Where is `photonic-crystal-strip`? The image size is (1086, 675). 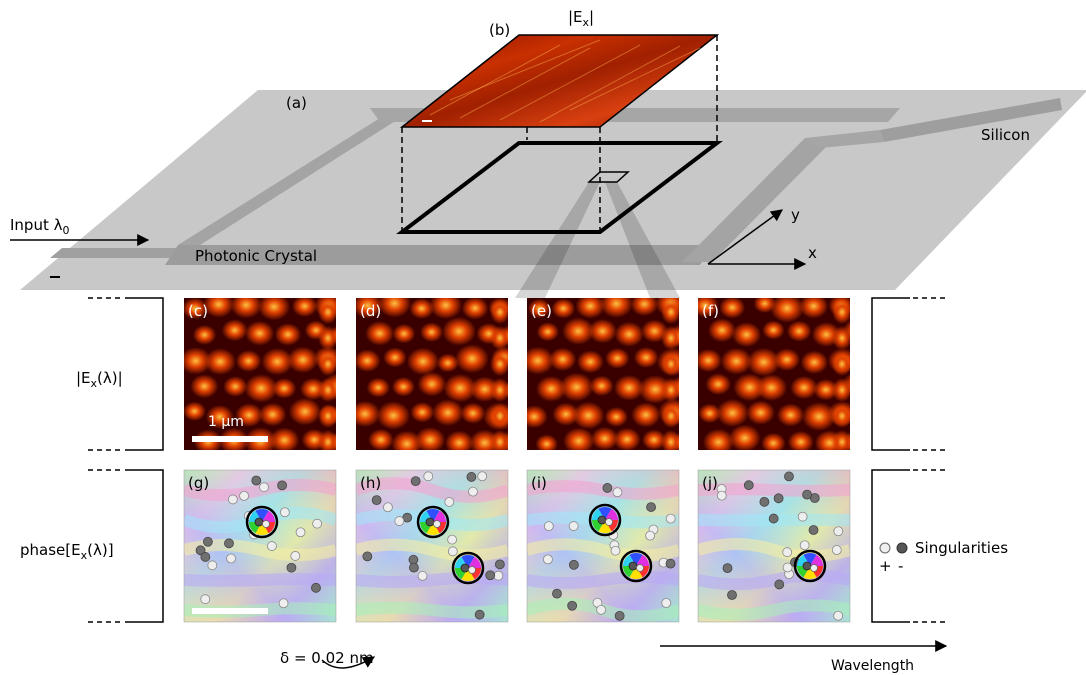 photonic-crystal-strip is located at coordinates (438, 255).